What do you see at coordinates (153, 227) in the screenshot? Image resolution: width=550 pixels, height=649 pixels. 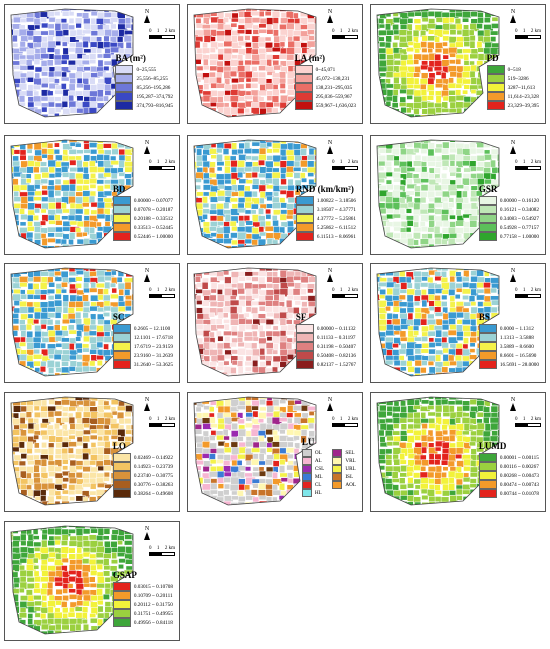 I see `legend-label: 0.33513 ~ 0.52445` at bounding box center [153, 227].